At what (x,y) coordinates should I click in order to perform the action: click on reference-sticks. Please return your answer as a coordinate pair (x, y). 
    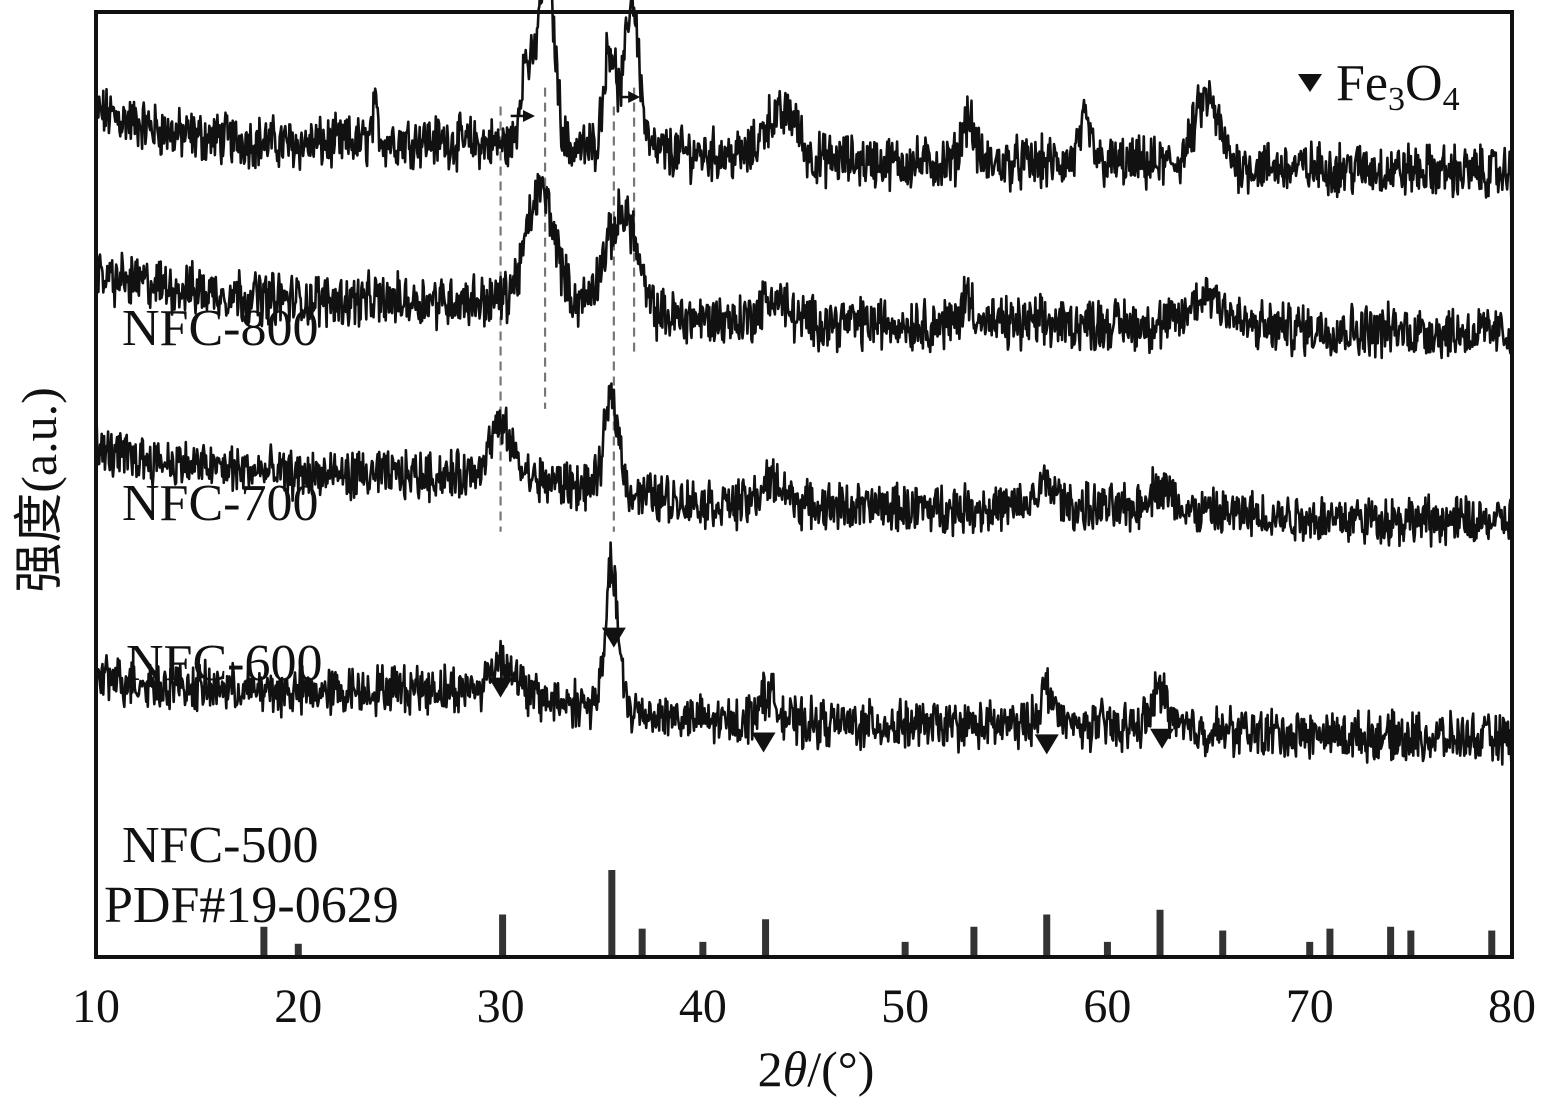
    Looking at the image, I should click on (878, 913).